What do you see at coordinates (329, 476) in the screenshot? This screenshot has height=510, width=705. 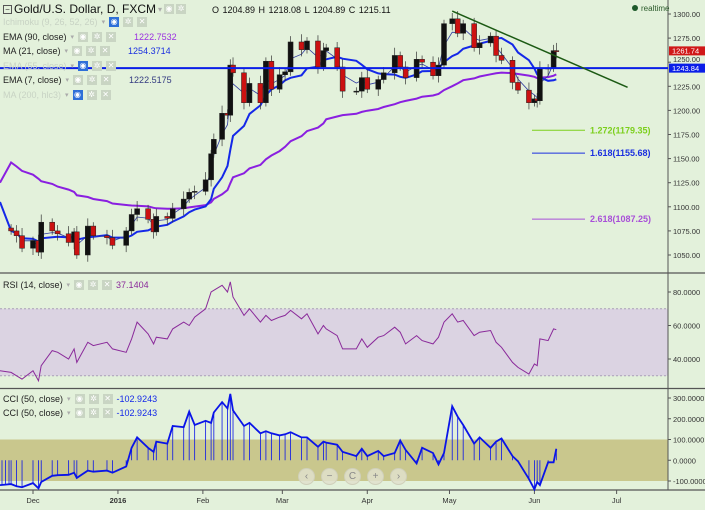 I see `zoom-out-button: −` at bounding box center [329, 476].